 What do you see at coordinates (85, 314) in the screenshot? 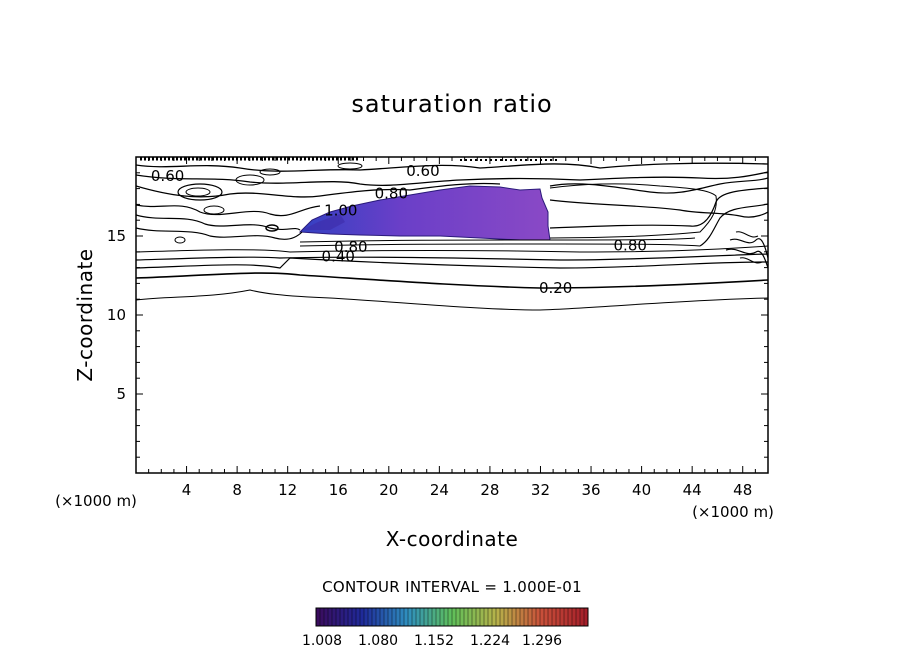
I see `y-axis-label: Z-coordinate` at bounding box center [85, 314].